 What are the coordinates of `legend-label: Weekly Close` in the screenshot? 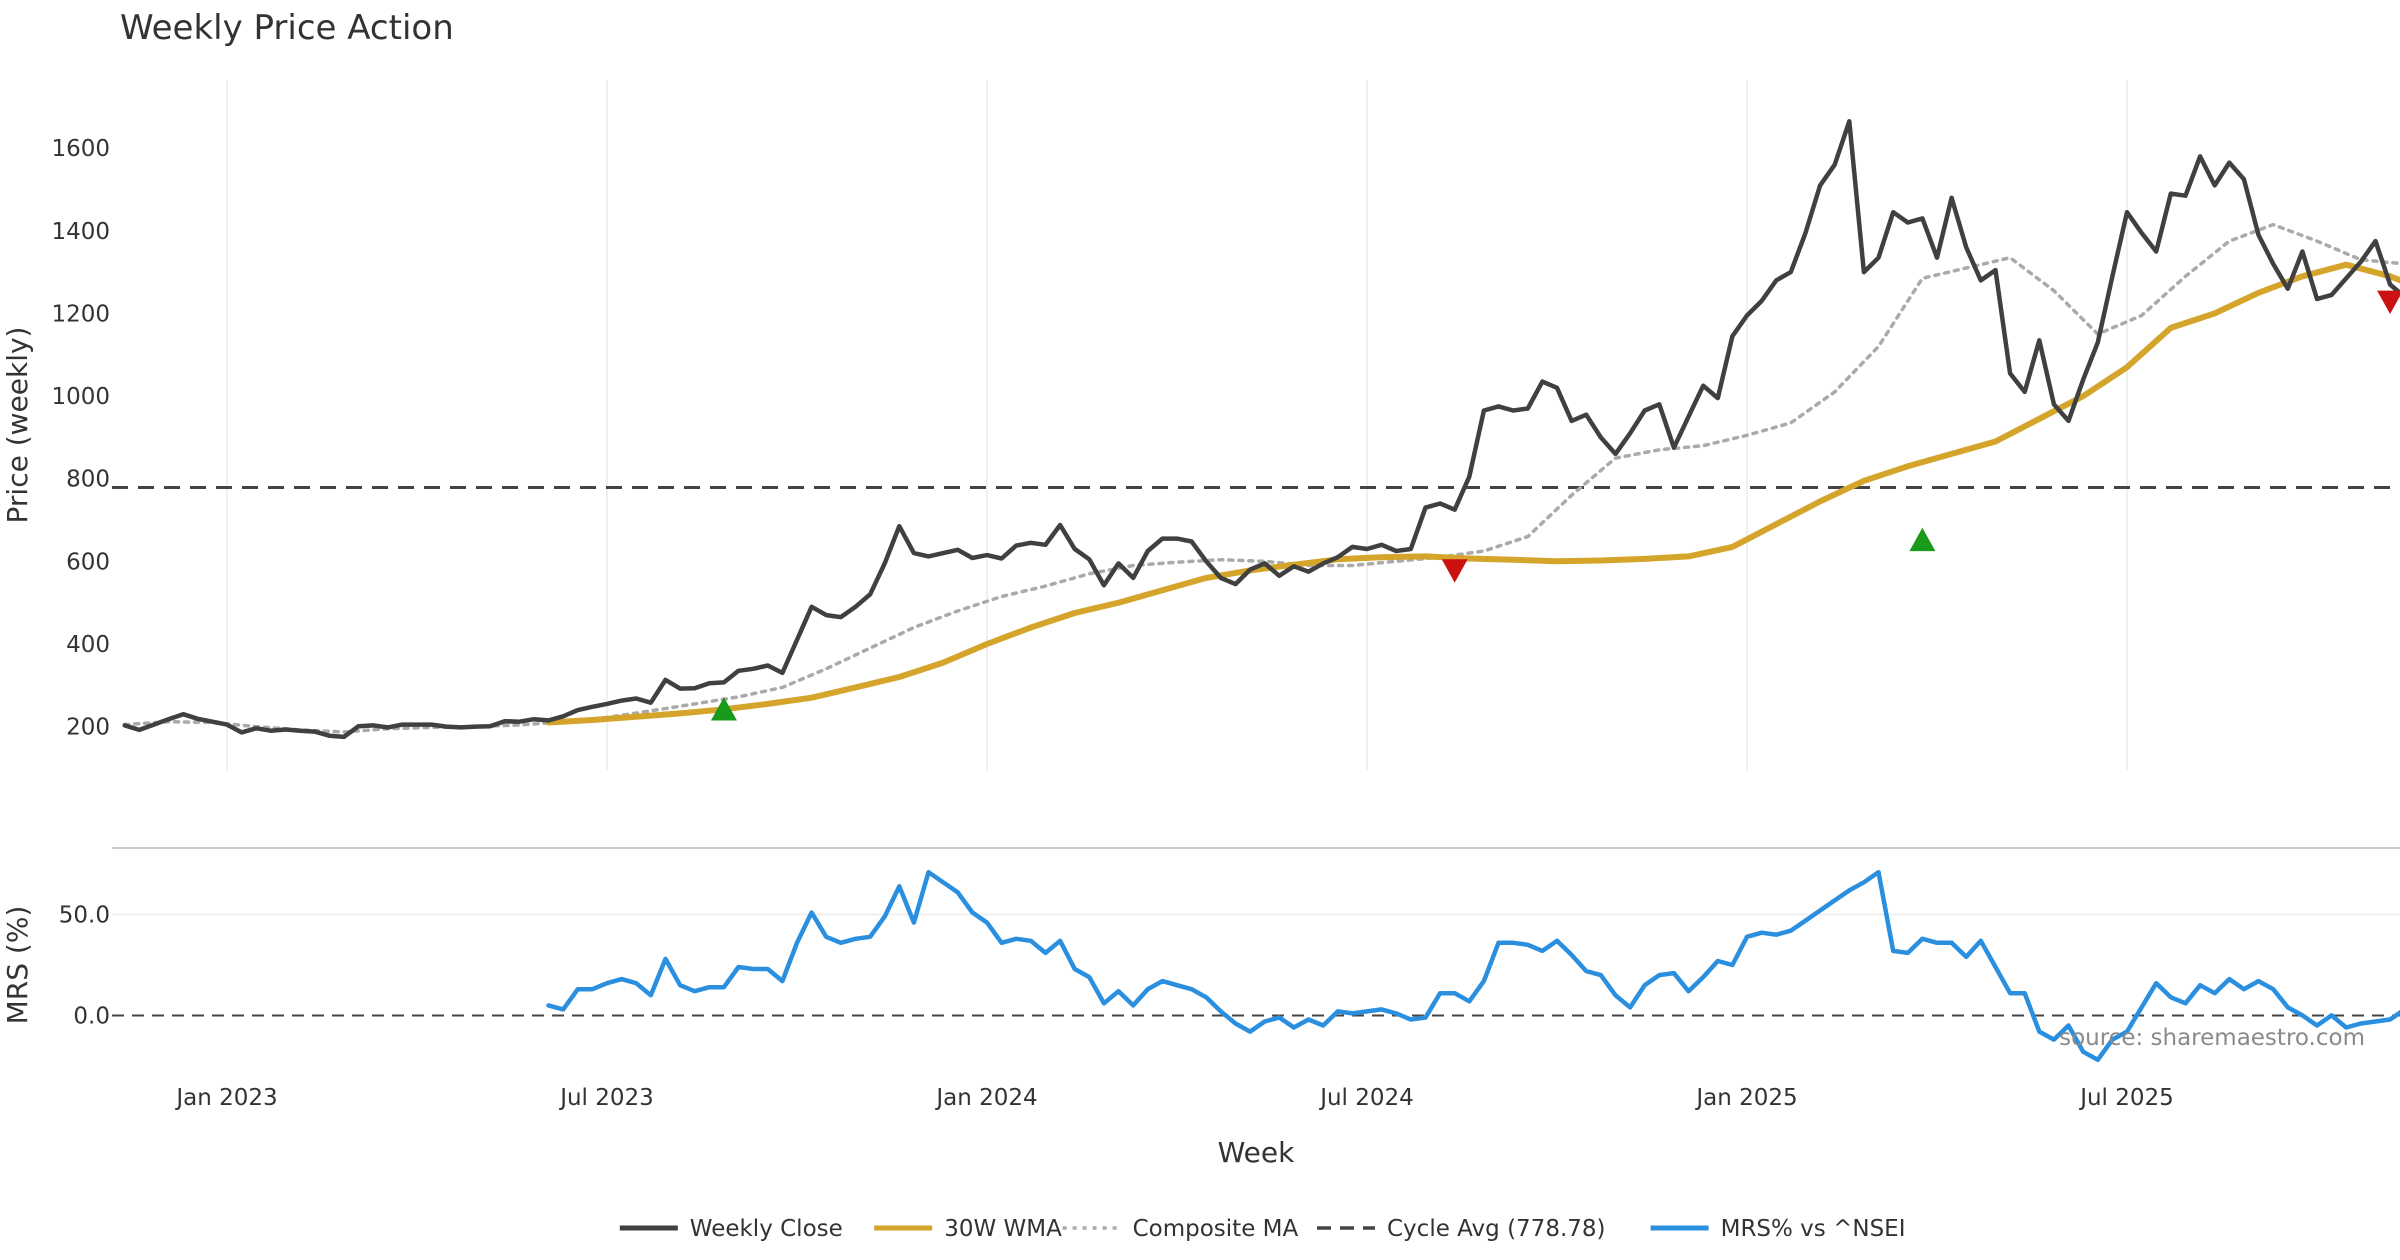 It's located at (766, 1229).